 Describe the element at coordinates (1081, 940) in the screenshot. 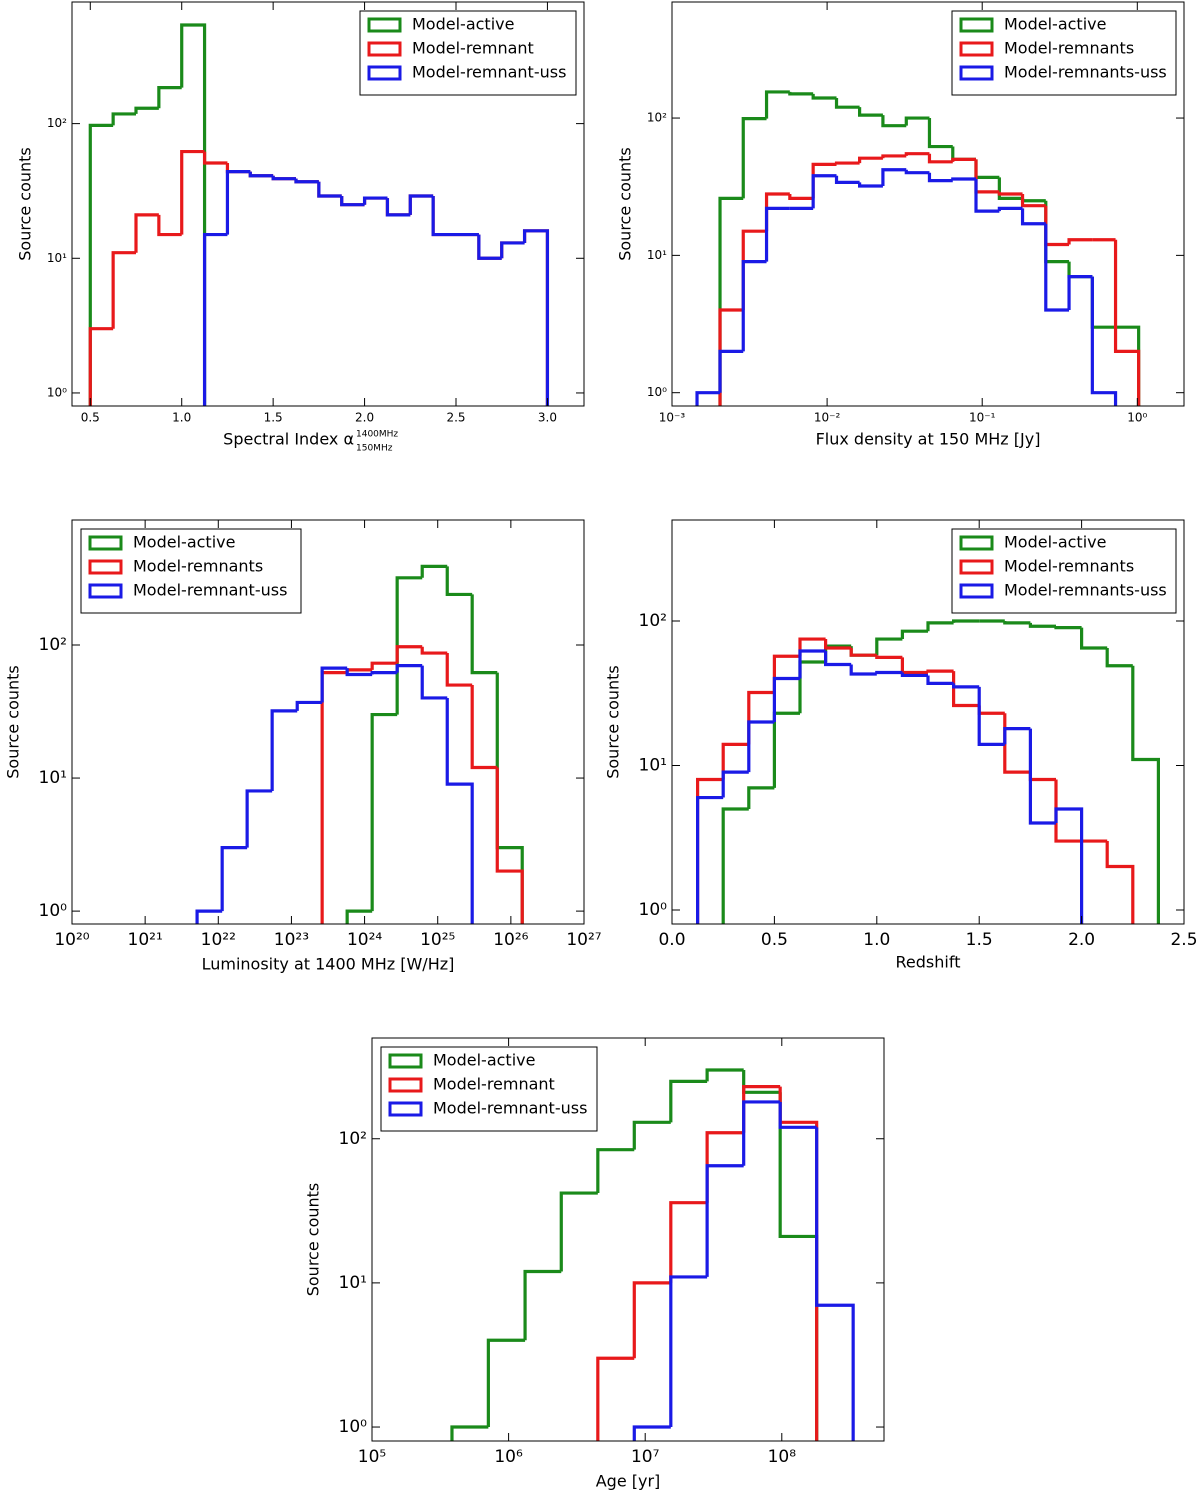

I see `x-tick-label: 2.0` at that location.